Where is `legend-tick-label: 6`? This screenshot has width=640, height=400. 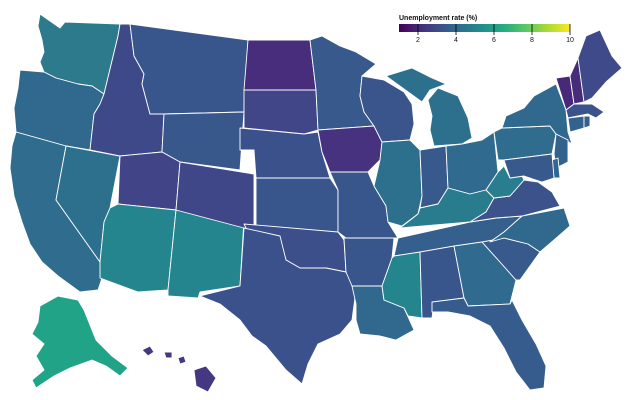 legend-tick-label: 6 is located at coordinates (494, 40).